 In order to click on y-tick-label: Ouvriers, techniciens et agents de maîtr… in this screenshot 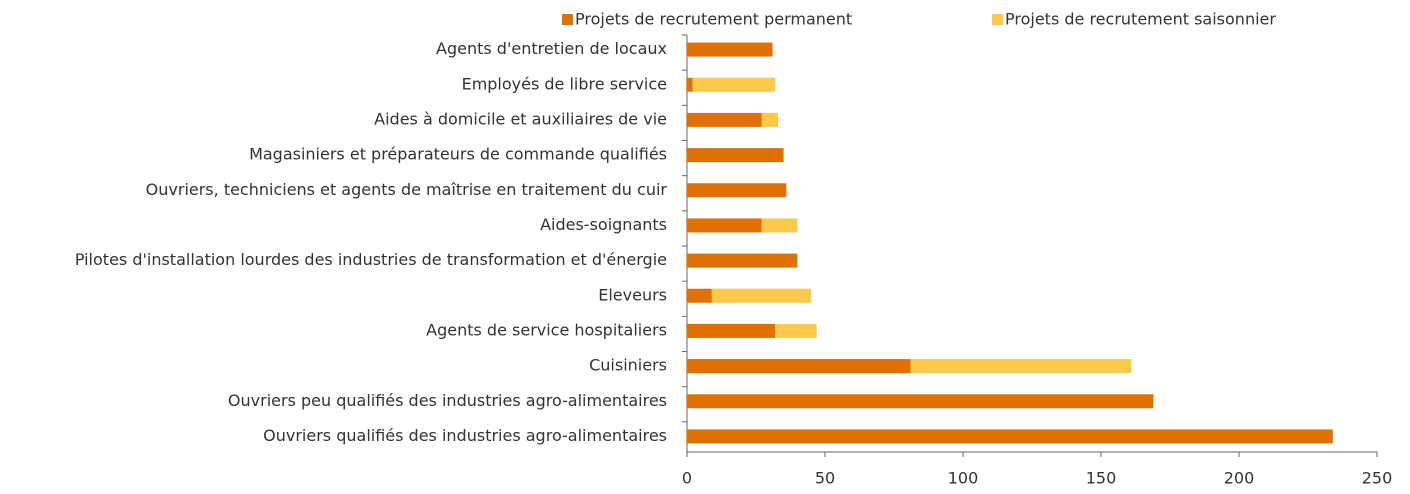, I will do `click(407, 189)`.